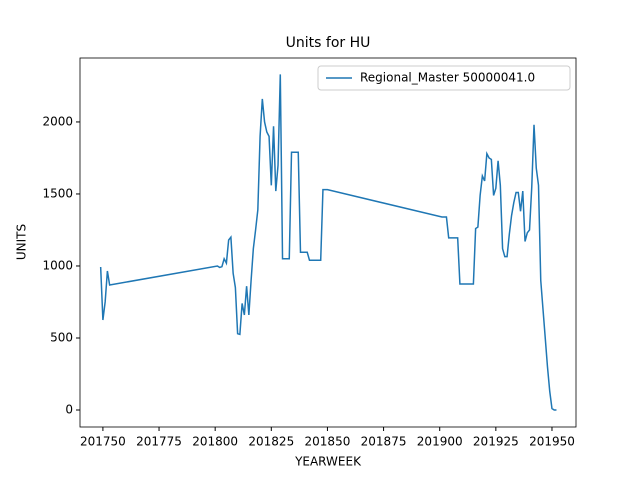  Describe the element at coordinates (159, 442) in the screenshot. I see `x-tick-label: 201775` at that location.